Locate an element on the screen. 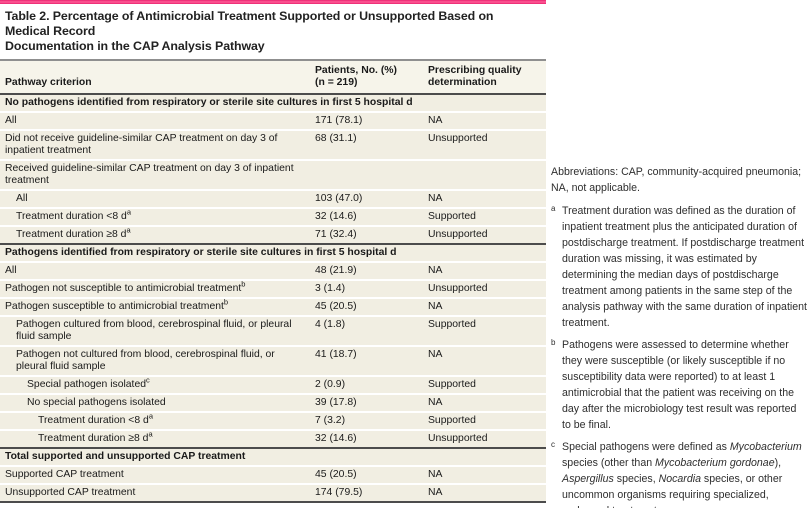 This screenshot has width=810, height=508. patients-cell: 7 (3.2) is located at coordinates (366, 421).